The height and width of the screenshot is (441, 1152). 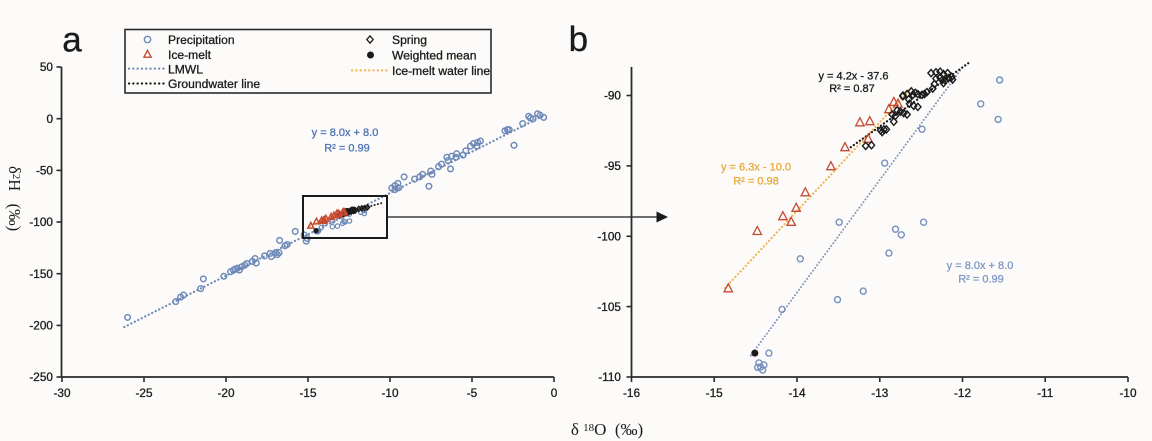 What do you see at coordinates (143, 393) in the screenshot?
I see `svg-text: -25` at bounding box center [143, 393].